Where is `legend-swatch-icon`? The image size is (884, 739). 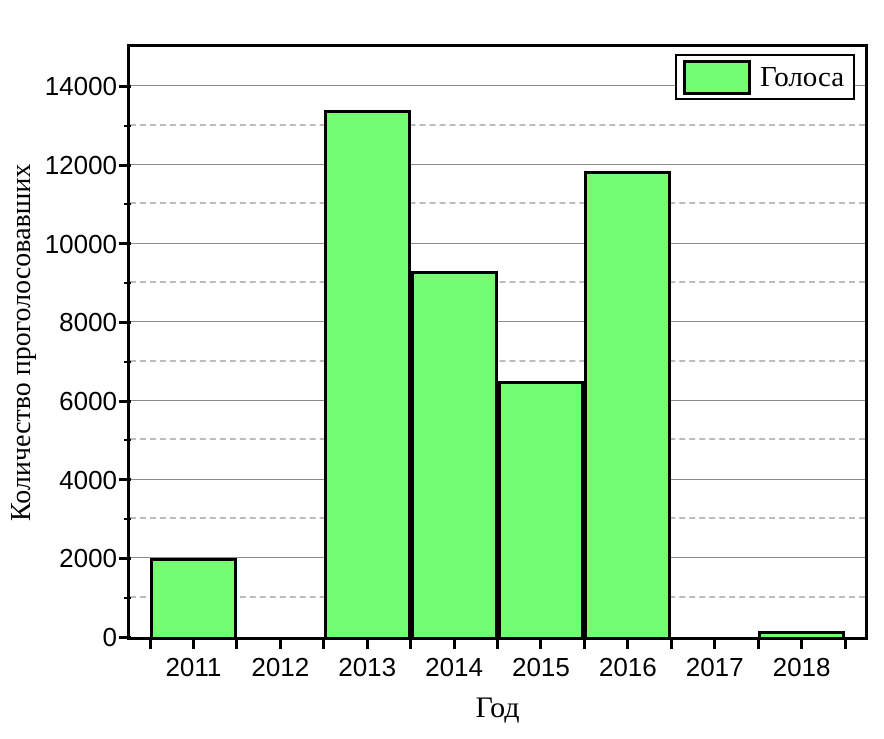
legend-swatch-icon is located at coordinates (717, 77).